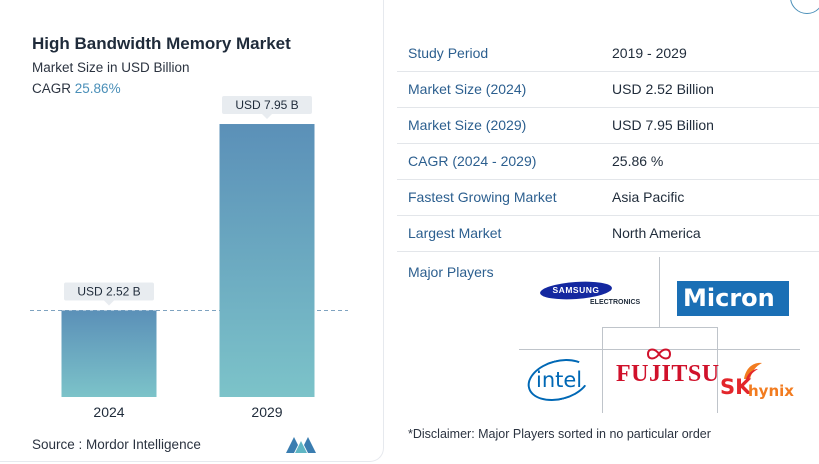 The width and height of the screenshot is (819, 464). I want to click on bar-2029, so click(267, 261).